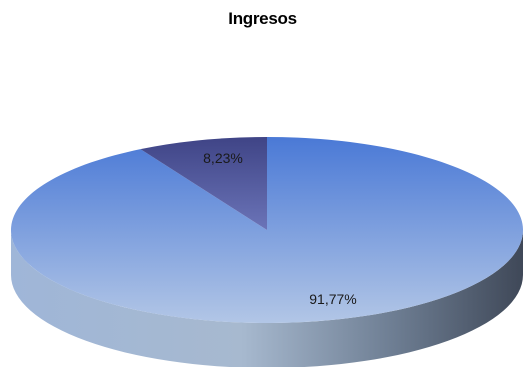  I want to click on chart-title: Ingresos, so click(262, 18).